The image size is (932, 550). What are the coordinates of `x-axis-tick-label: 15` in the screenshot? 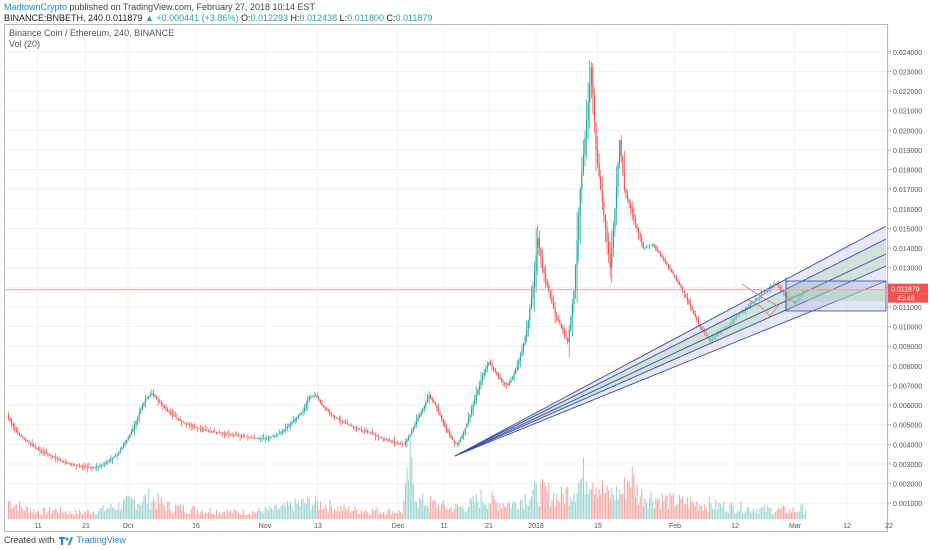 It's located at (598, 526).